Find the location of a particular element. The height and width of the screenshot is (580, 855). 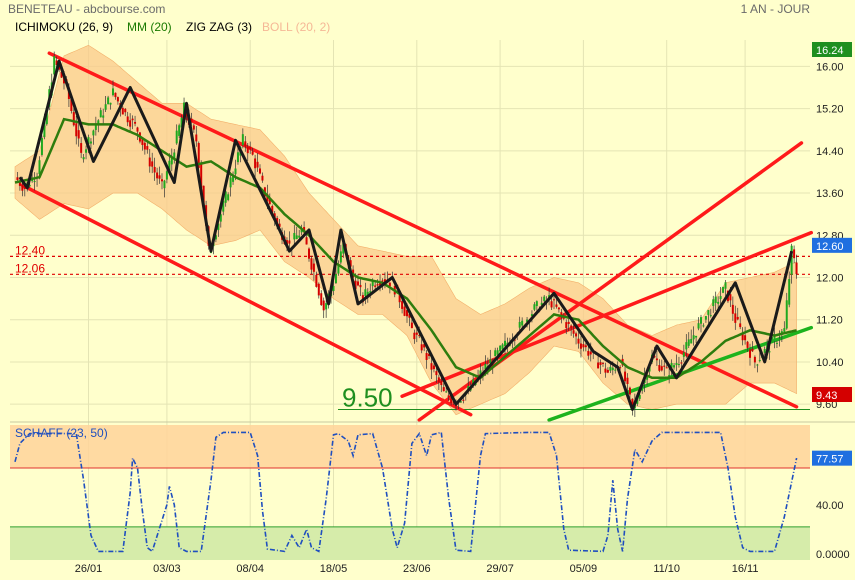

level-label: 12.40 is located at coordinates (30, 250).